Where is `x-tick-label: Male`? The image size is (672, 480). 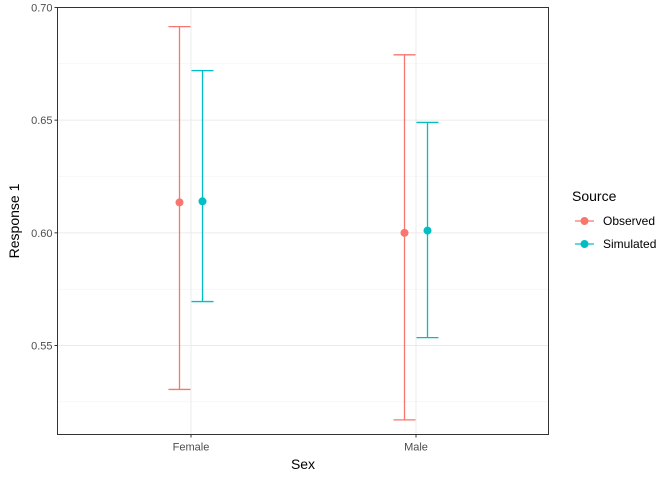 x-tick-label: Male is located at coordinates (416, 448).